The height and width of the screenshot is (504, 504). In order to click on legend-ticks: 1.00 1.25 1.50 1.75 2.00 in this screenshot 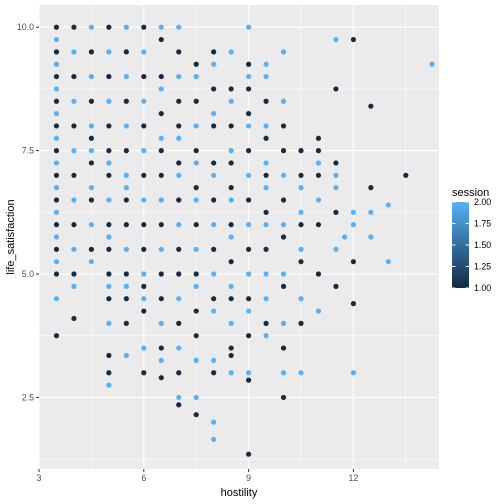, I will do `click(471, 245)`.